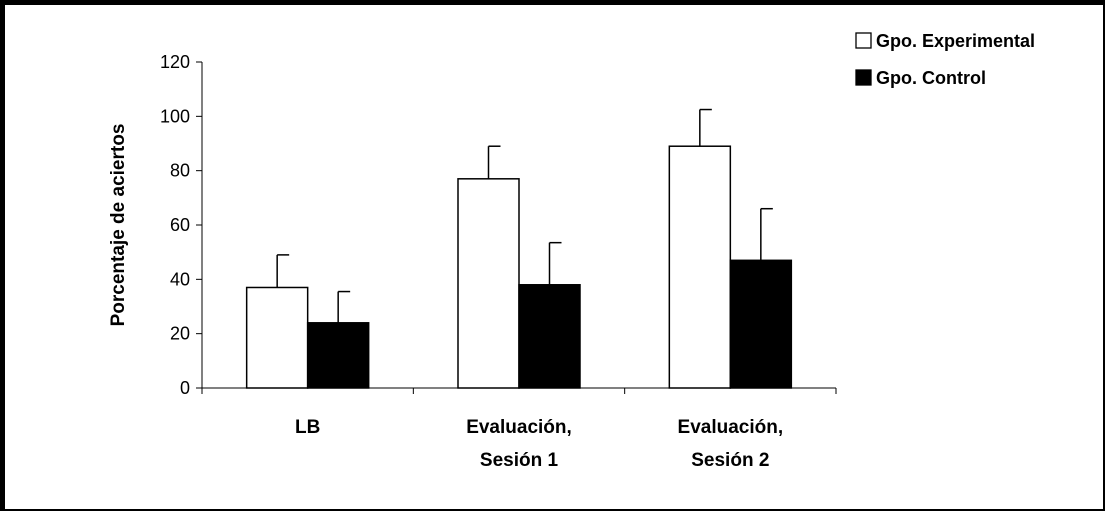 This screenshot has height=511, width=1105. I want to click on x-category-label: LB, so click(307, 427).